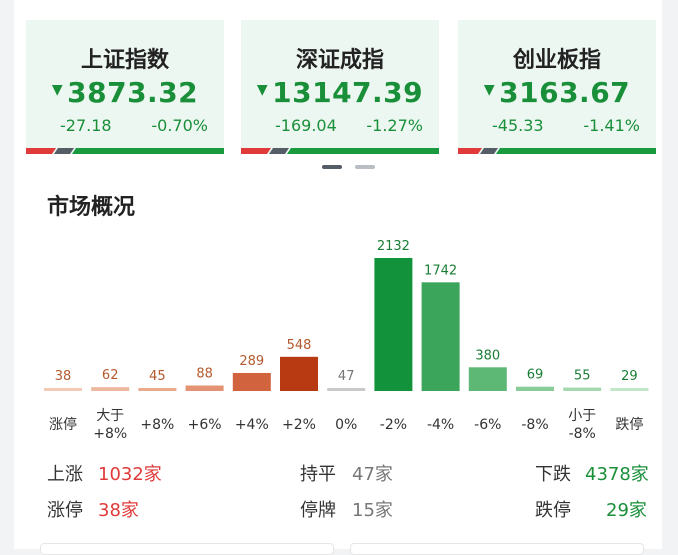 The image size is (678, 555). What do you see at coordinates (487, 355) in the screenshot?
I see `bar-value-label: 380` at bounding box center [487, 355].